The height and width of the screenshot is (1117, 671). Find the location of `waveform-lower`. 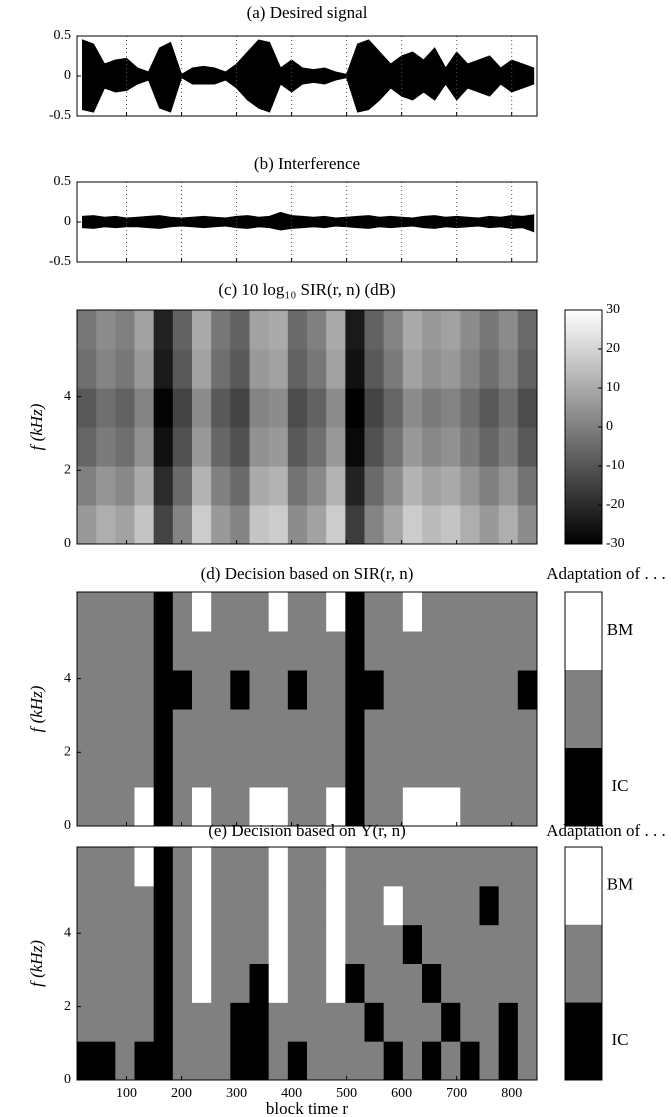

waveform-lower is located at coordinates (308, 94).